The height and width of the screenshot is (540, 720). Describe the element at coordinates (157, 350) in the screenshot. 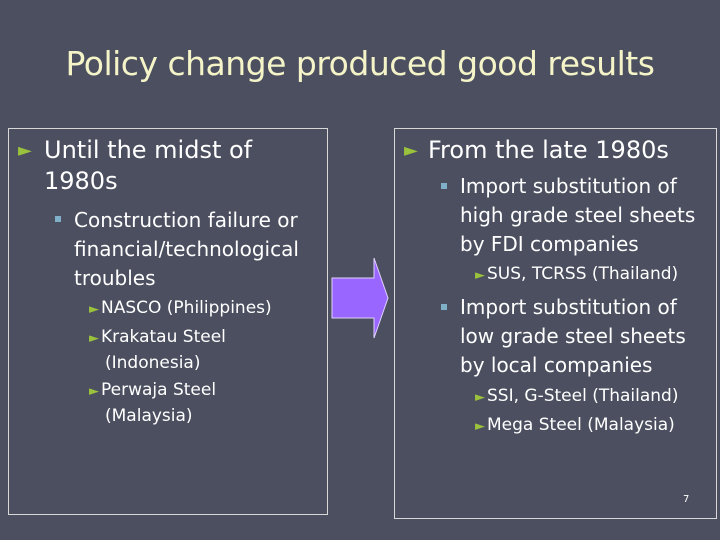

I see `left-item: ► Krakatau Steel (Indonesia)` at that location.